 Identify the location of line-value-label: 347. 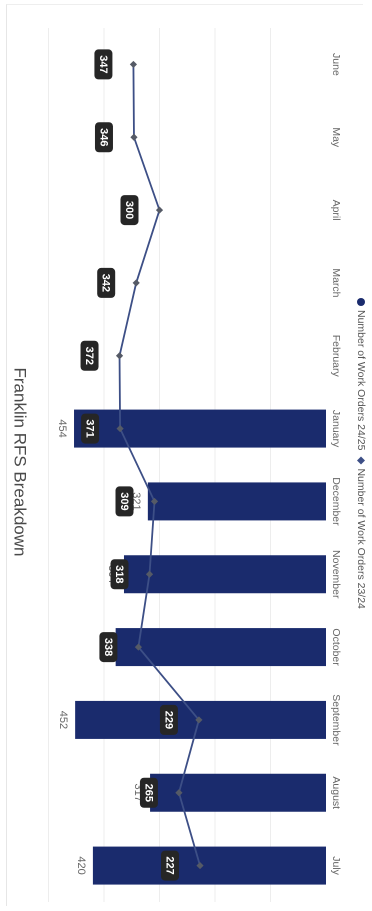
(103, 64).